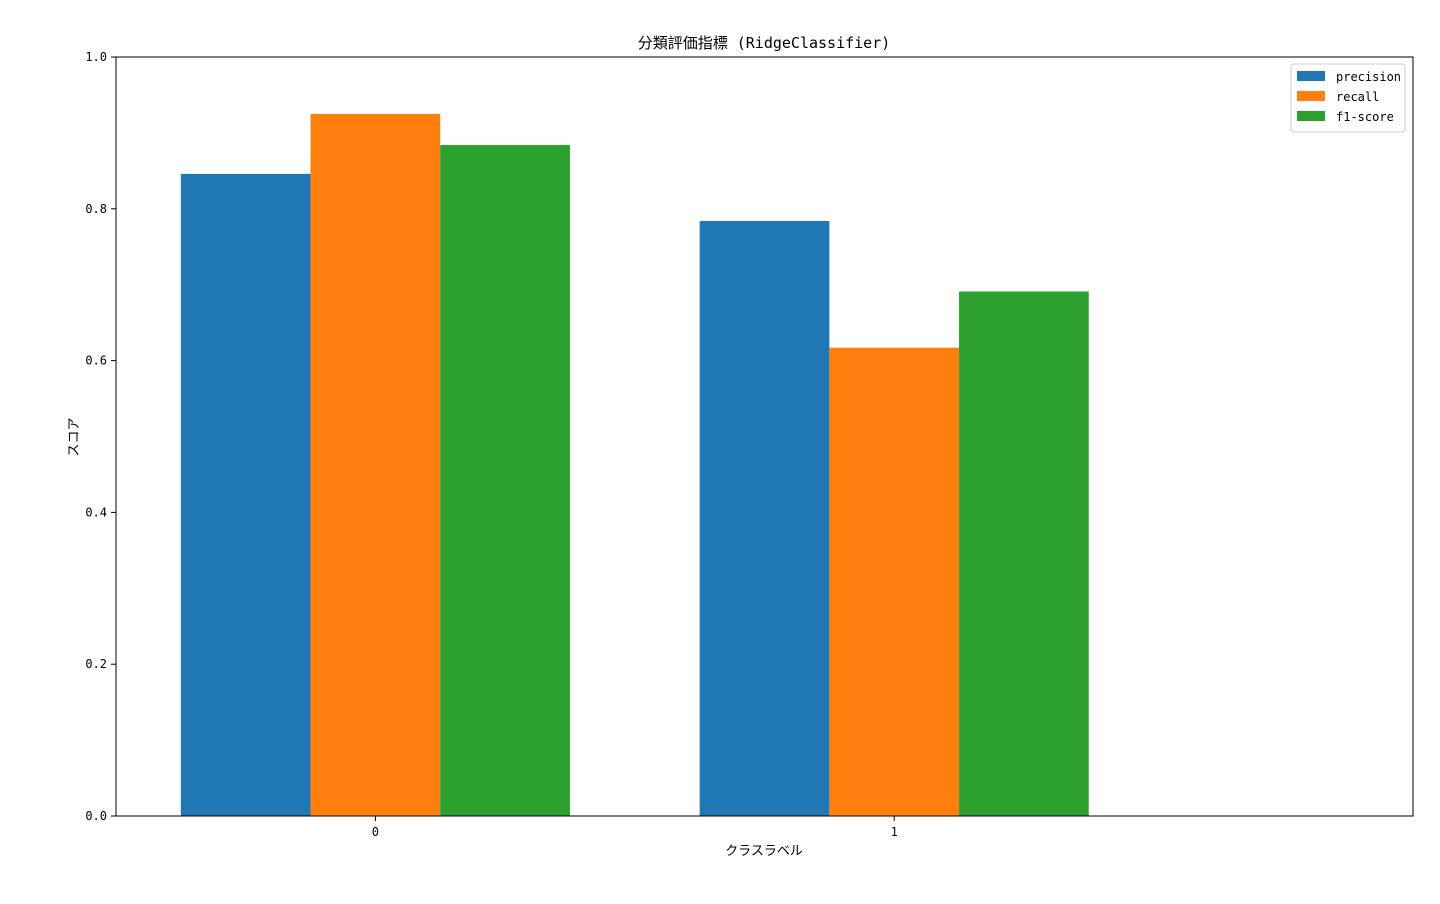  Describe the element at coordinates (96, 209) in the screenshot. I see `y-tick-label: 0.8` at that location.